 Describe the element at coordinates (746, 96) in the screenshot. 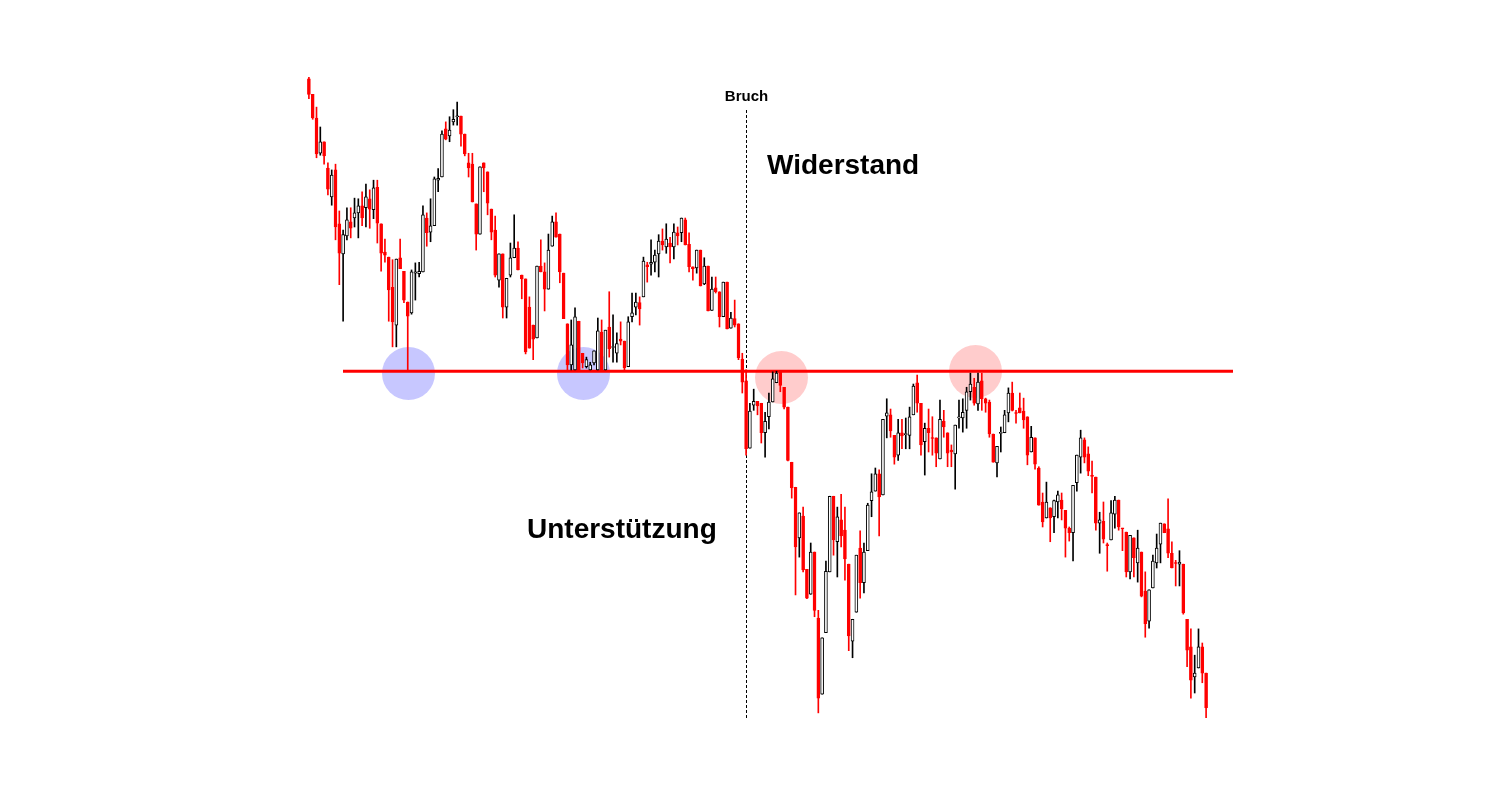

I see `annotation: Bruch` at that location.